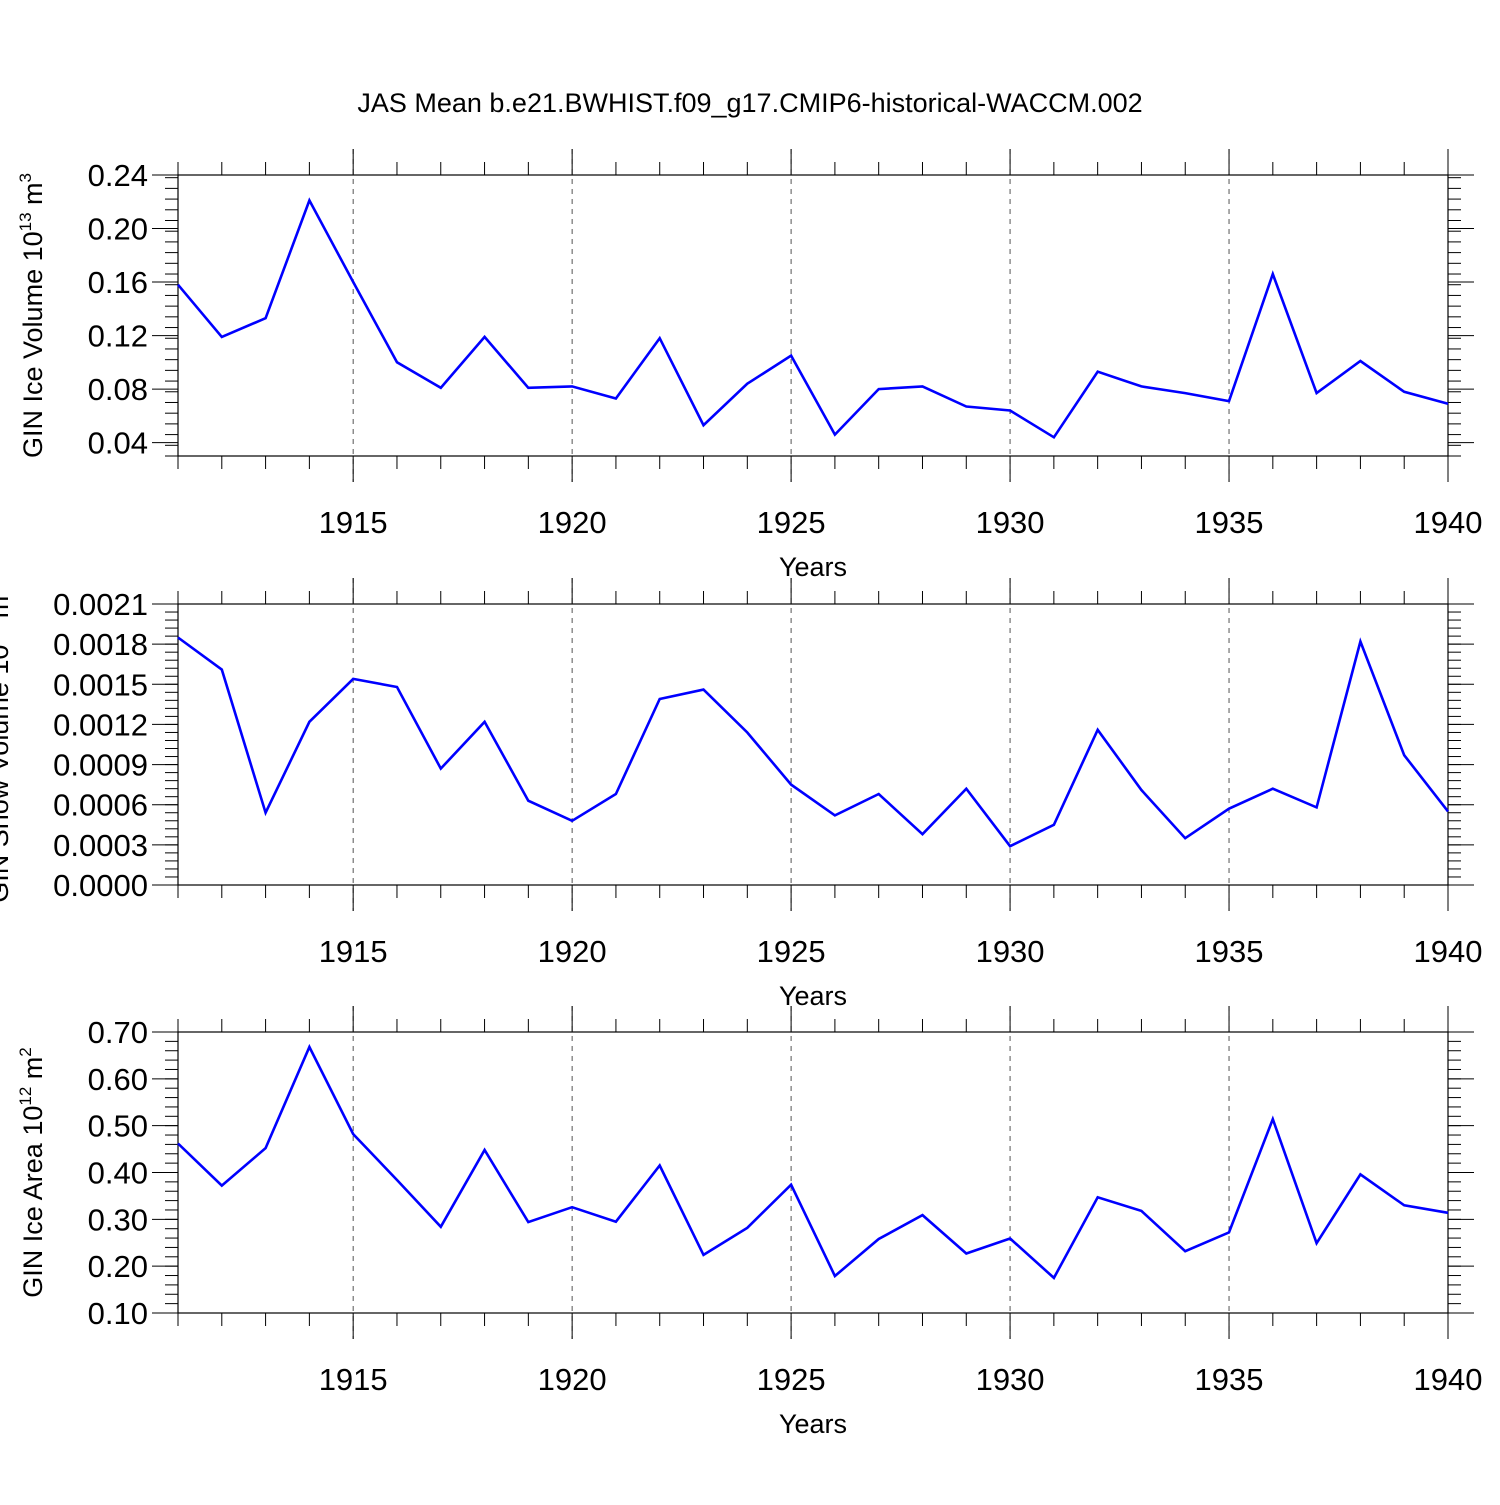  I want to click on y-tick-label: 0.70, so click(118, 1032).